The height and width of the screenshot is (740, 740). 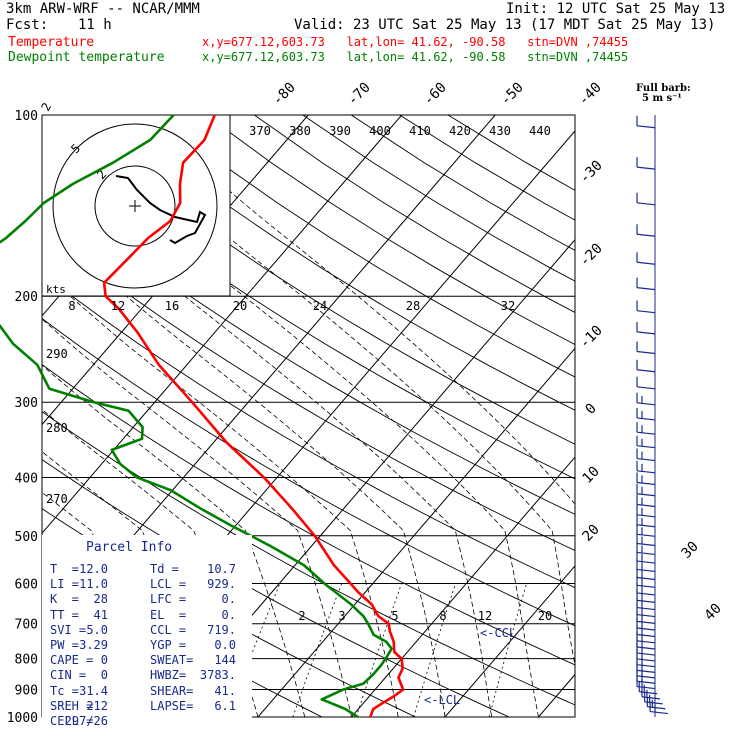 What do you see at coordinates (97, 705) in the screenshot?
I see `parcel-value: 212` at bounding box center [97, 705].